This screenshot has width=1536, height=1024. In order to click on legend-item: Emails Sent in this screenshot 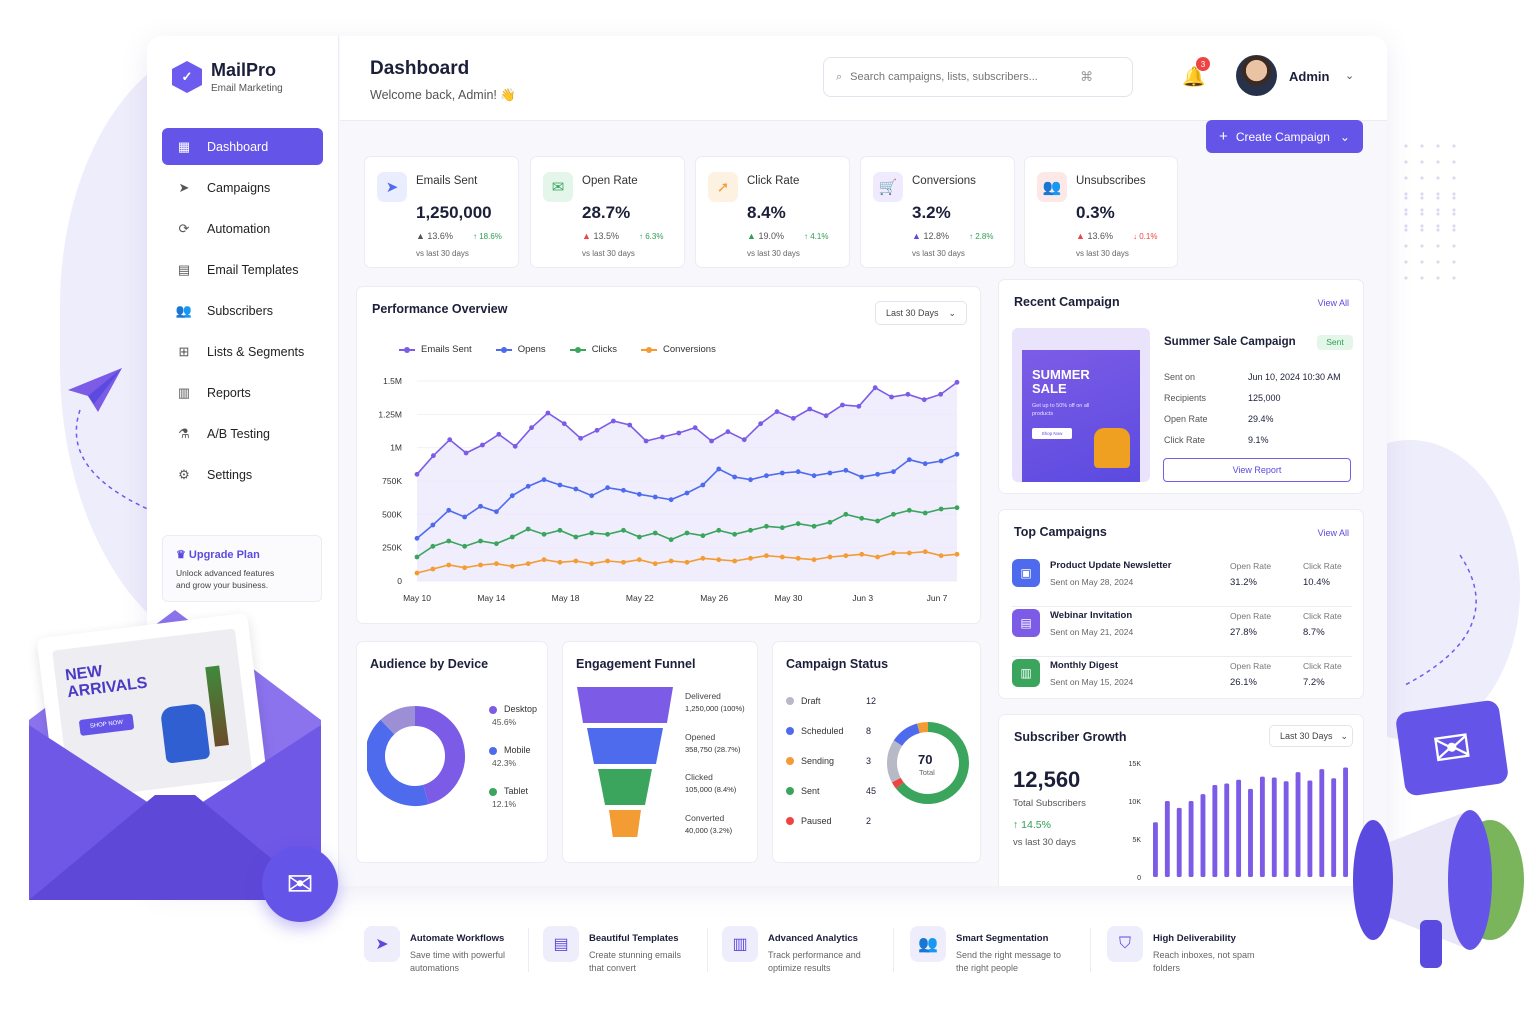, I will do `click(435, 349)`.